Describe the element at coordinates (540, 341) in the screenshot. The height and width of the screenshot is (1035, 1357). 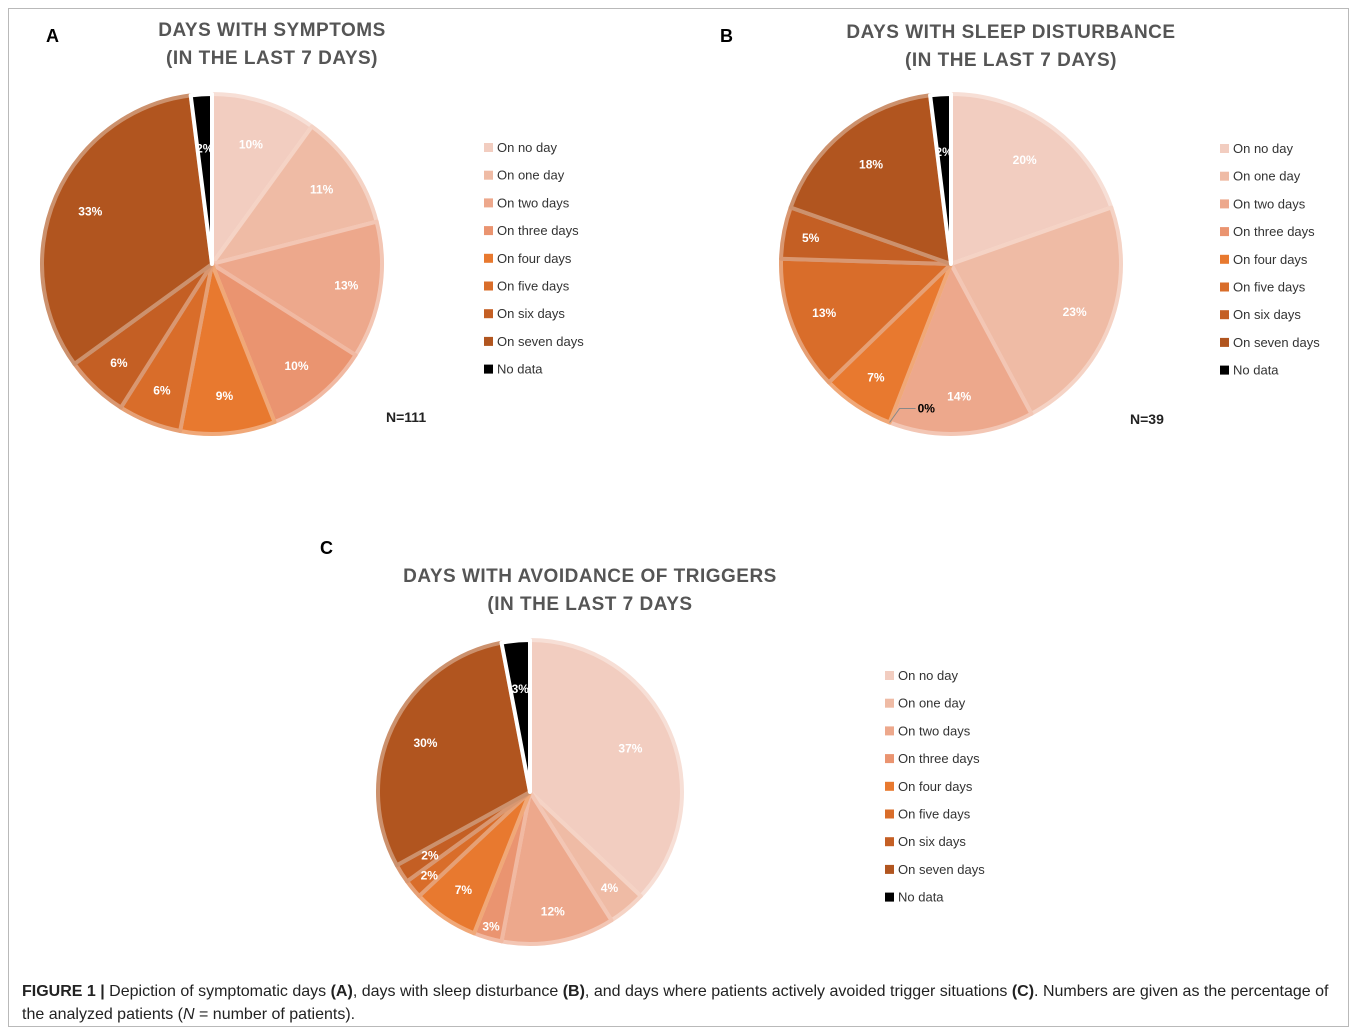
I see `legend-label-a-8: On seven days` at that location.